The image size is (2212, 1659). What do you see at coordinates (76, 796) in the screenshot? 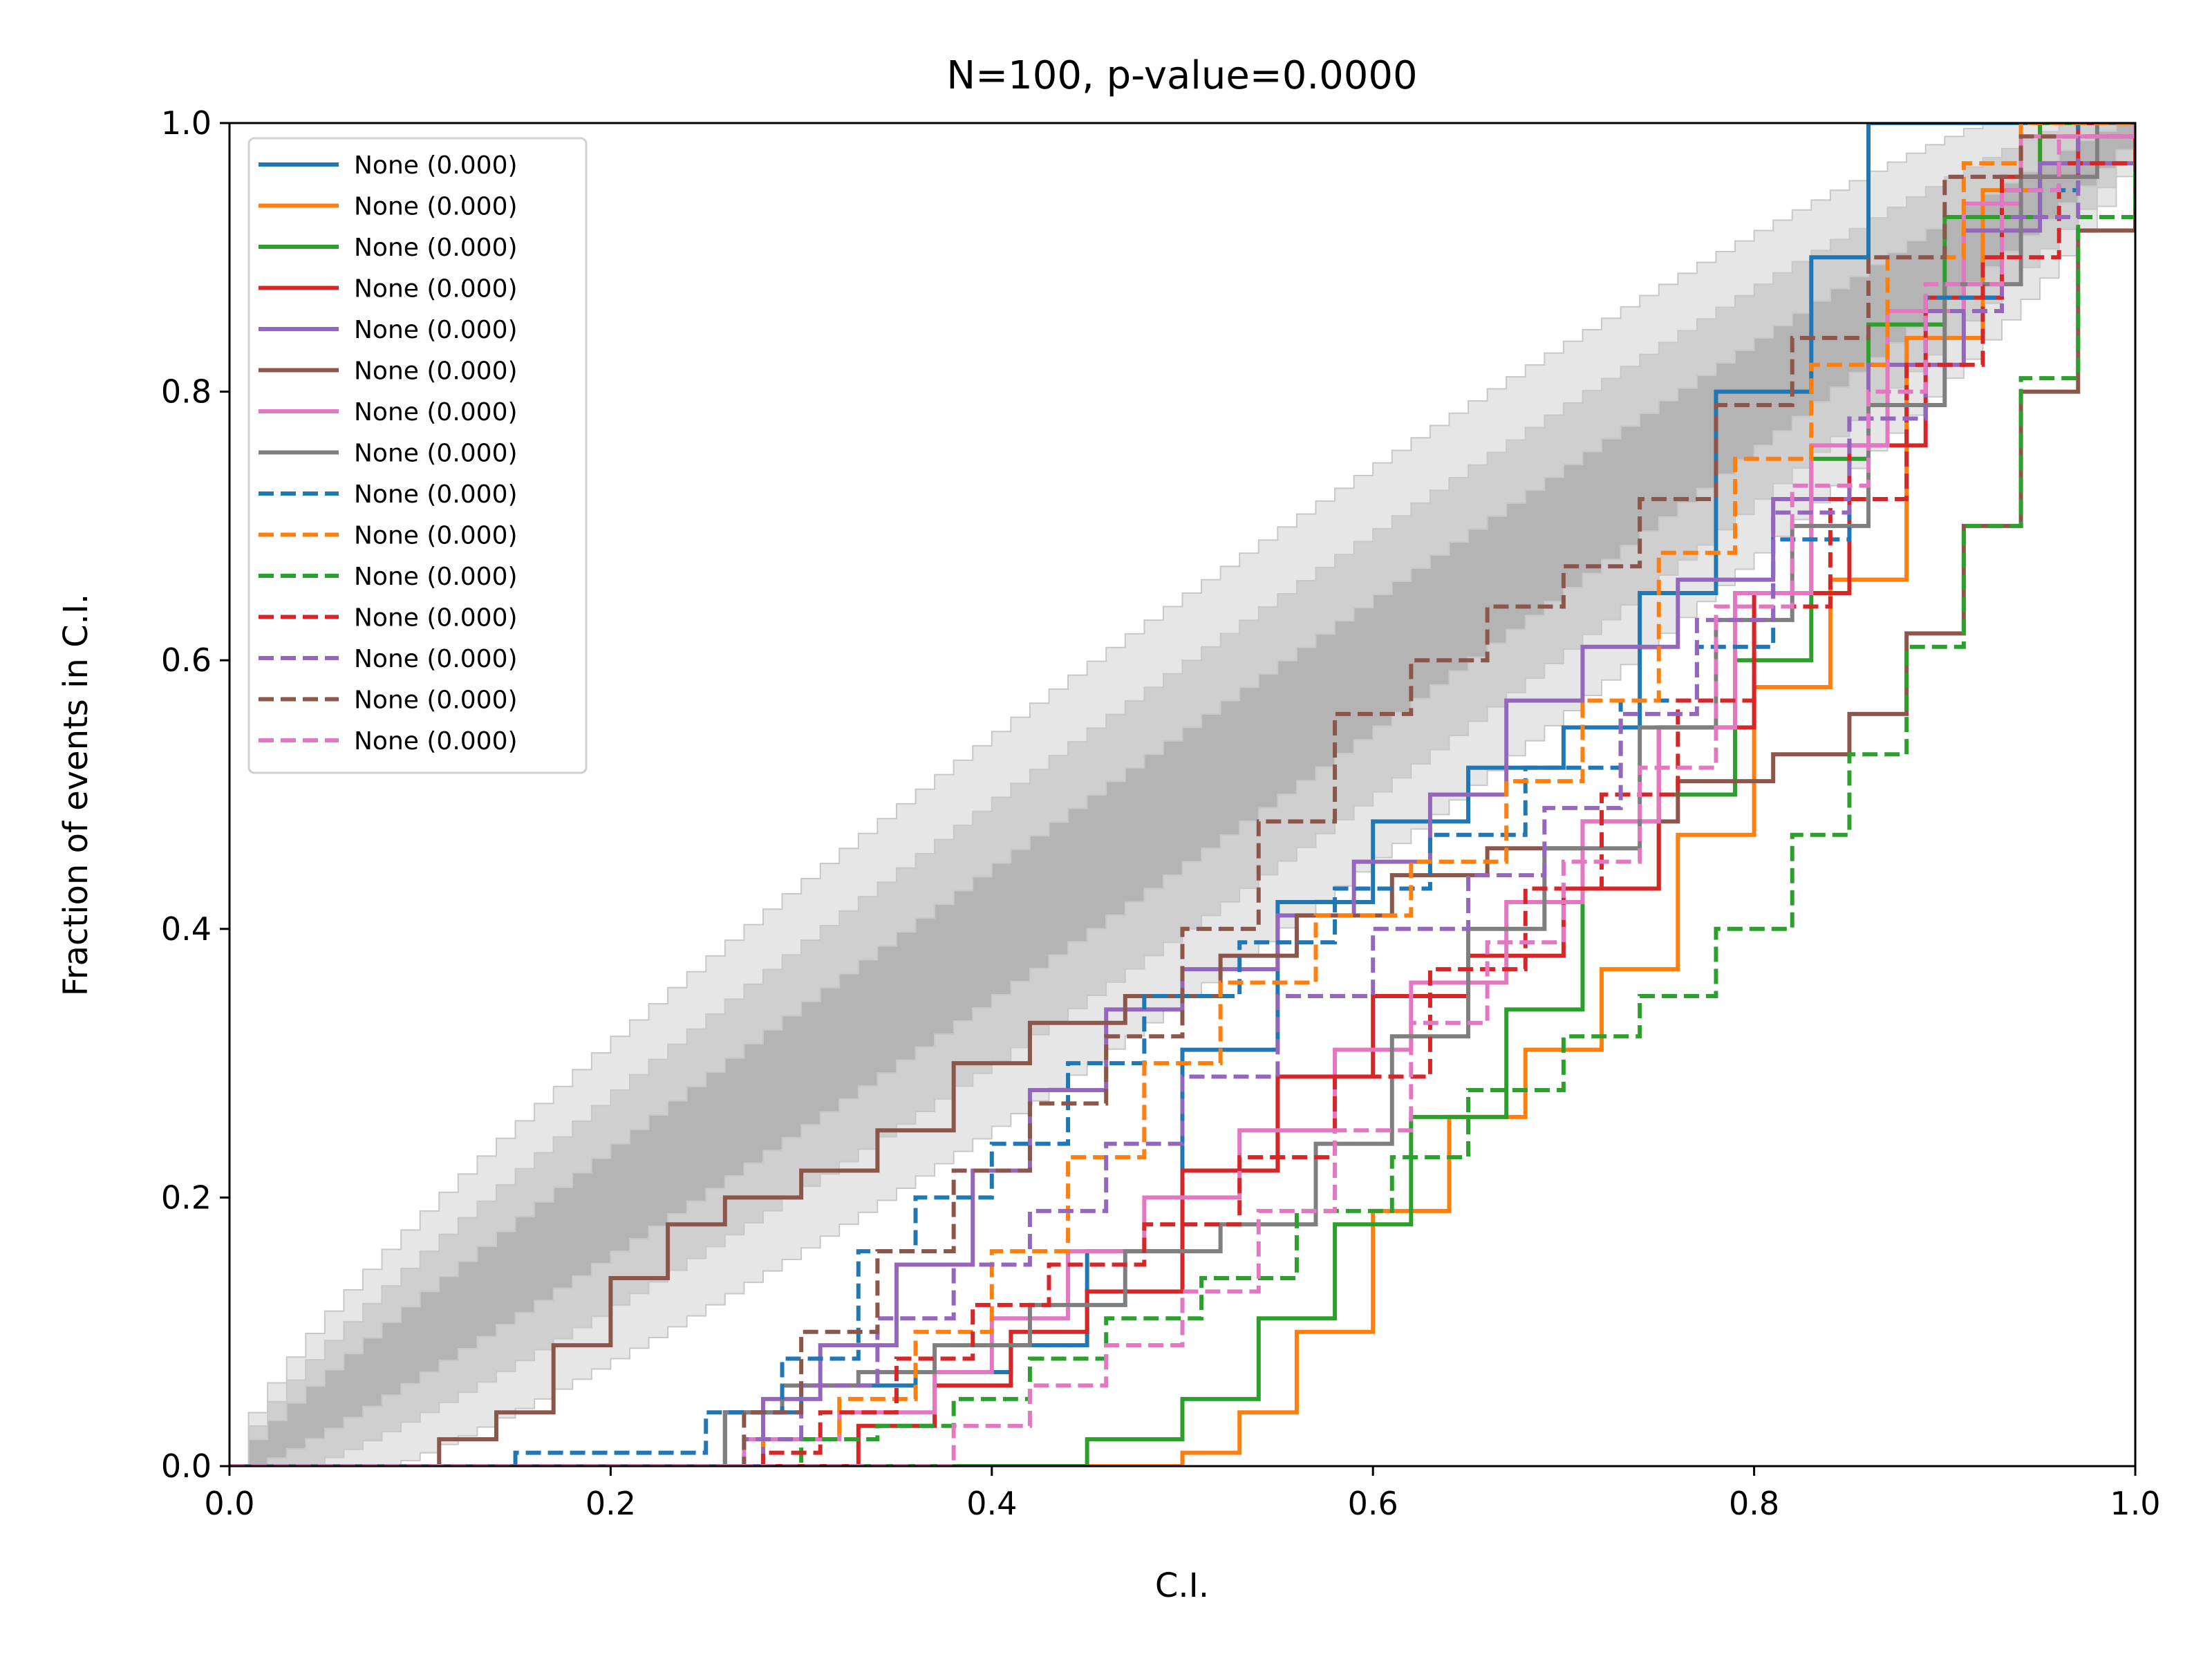
I see `y-axis-label: Fraction of events in C.I.` at bounding box center [76, 796].